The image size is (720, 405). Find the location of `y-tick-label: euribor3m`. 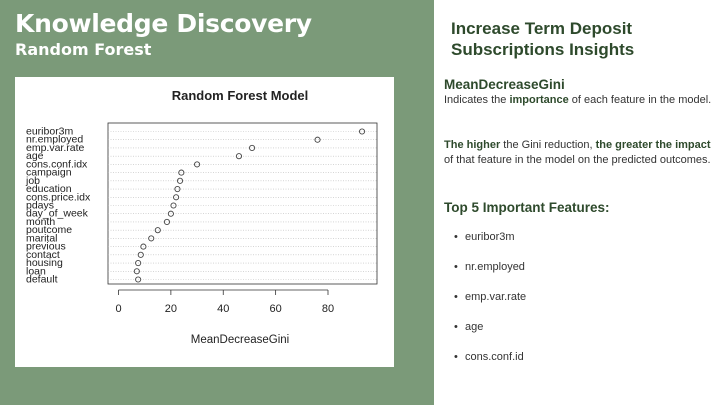

y-tick-label: euribor3m is located at coordinates (50, 132).